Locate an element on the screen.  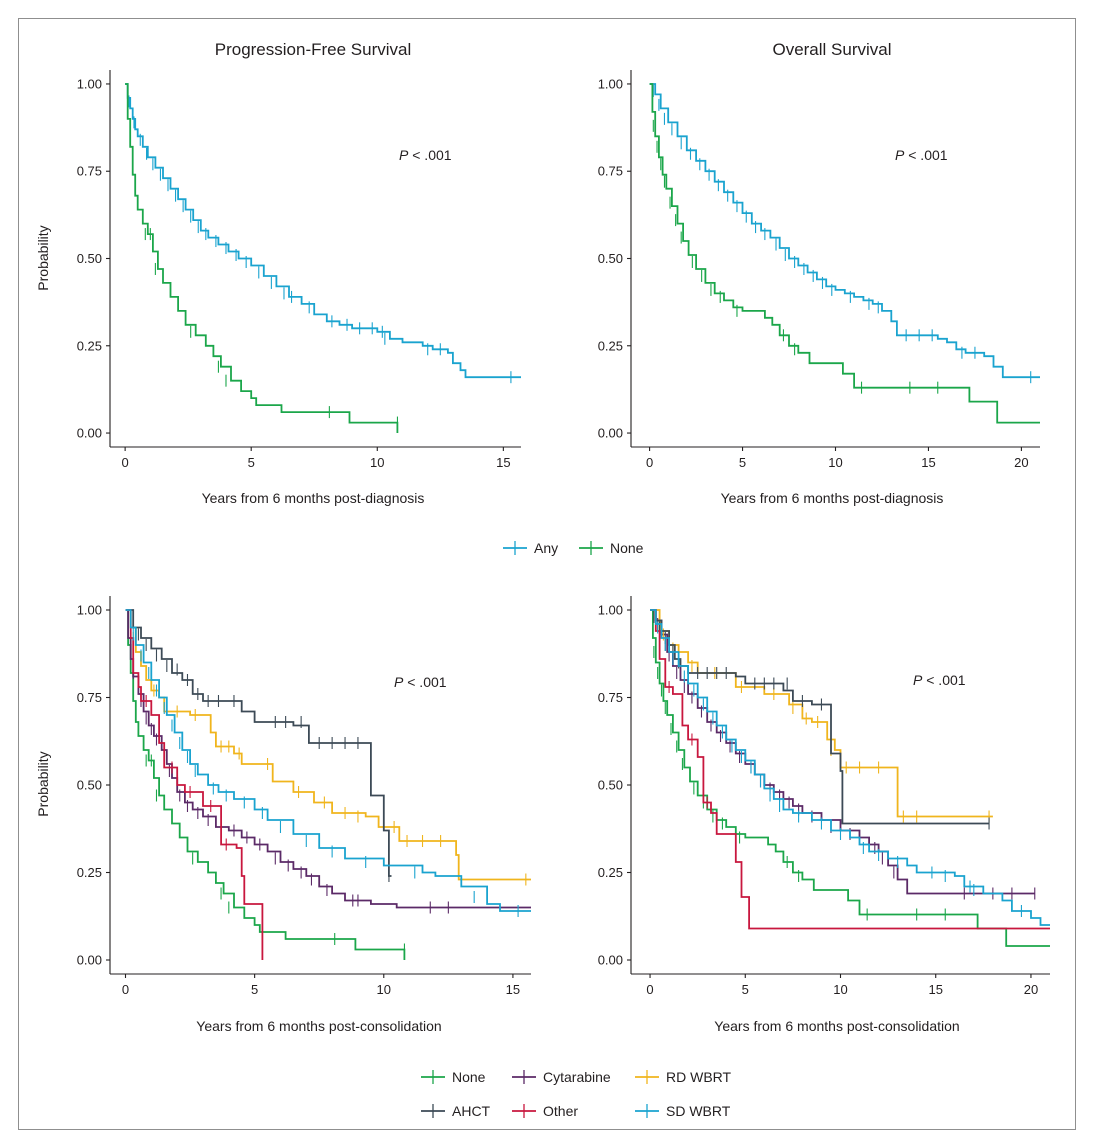
panel-title-os: Overall Survival is located at coordinates (831, 49).